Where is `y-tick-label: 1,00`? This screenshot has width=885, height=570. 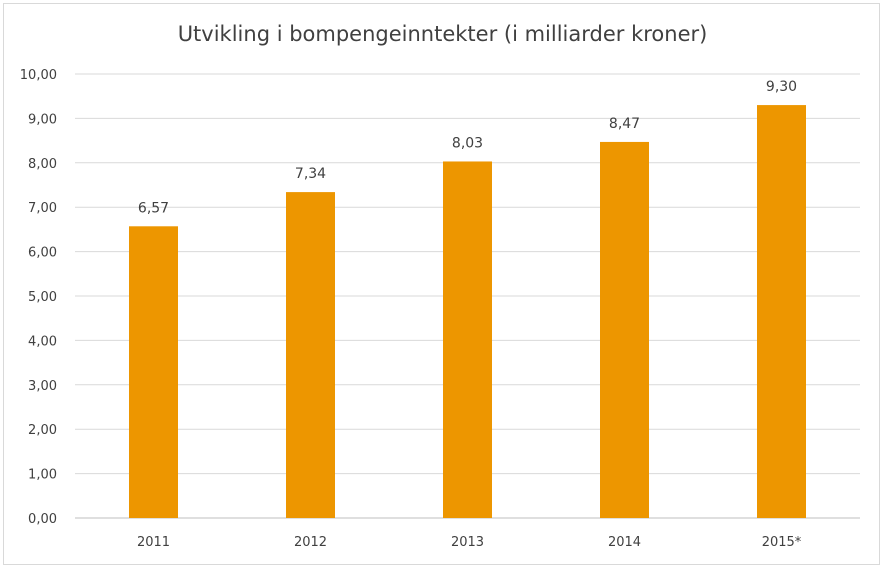
y-tick-label: 1,00 is located at coordinates (42, 475).